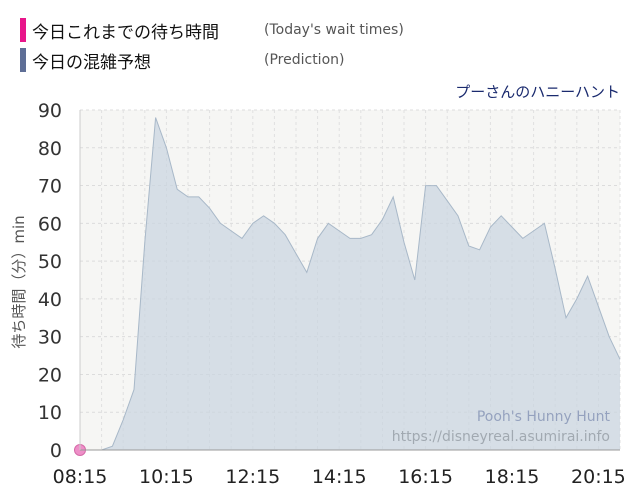 The image size is (640, 500). Describe the element at coordinates (50, 375) in the screenshot. I see `y-tick-label: 20` at that location.